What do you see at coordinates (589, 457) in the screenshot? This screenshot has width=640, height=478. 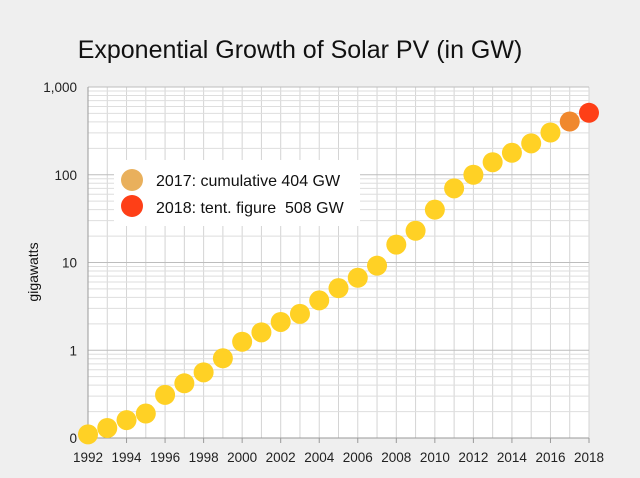 I see `x-tick-label: 2018` at bounding box center [589, 457].